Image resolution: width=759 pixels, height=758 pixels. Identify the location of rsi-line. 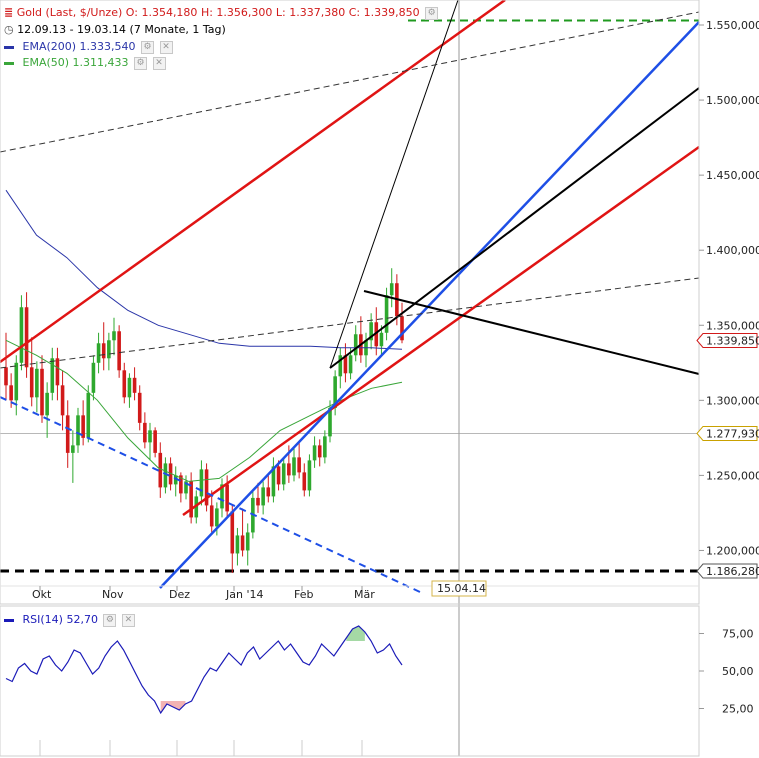
(204, 670).